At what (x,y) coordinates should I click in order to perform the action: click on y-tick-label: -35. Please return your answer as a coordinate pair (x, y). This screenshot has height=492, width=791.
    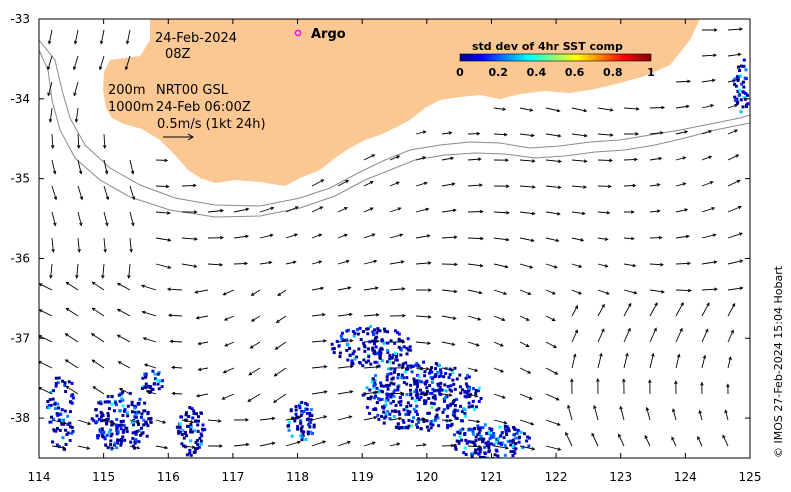
    Looking at the image, I should click on (20, 179).